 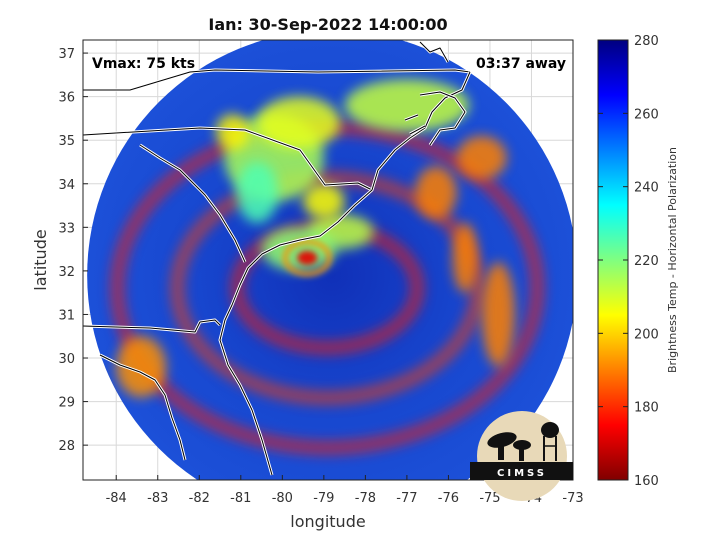 What do you see at coordinates (406, 498) in the screenshot?
I see `x-tick-label: -77` at bounding box center [406, 498].